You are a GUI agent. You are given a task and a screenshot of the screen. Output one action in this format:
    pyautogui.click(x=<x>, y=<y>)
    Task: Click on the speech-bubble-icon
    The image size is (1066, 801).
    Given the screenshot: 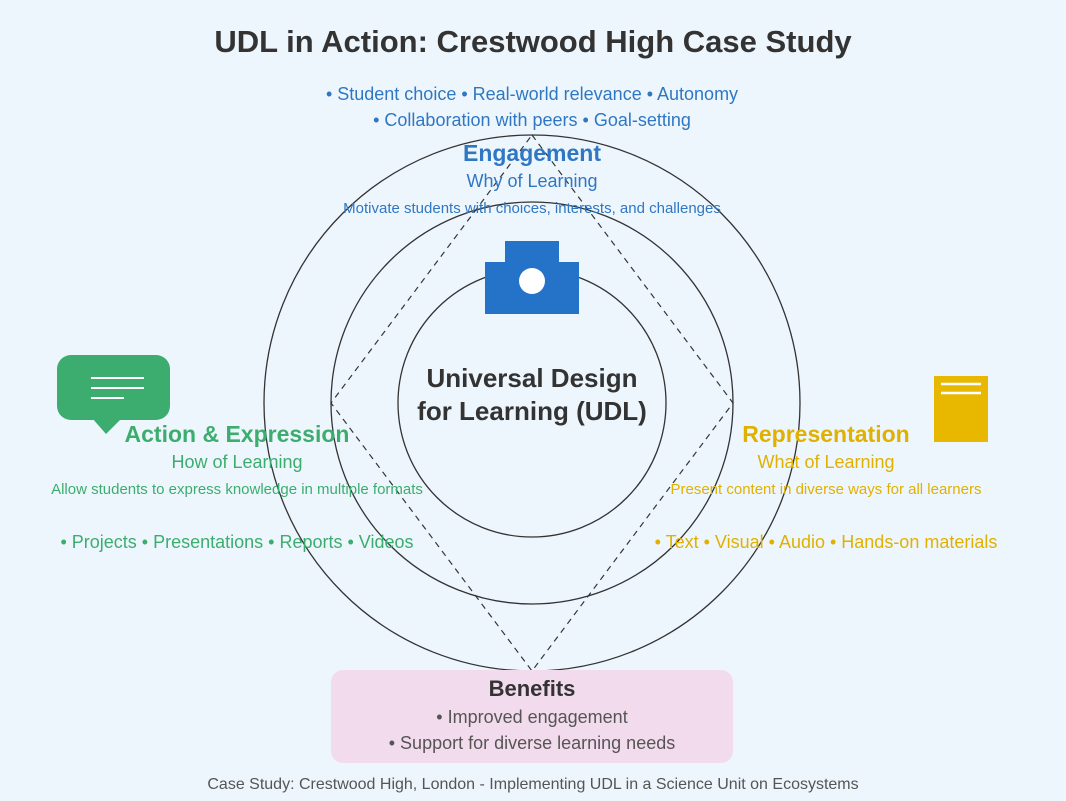 What is the action you would take?
    pyautogui.click(x=113, y=394)
    